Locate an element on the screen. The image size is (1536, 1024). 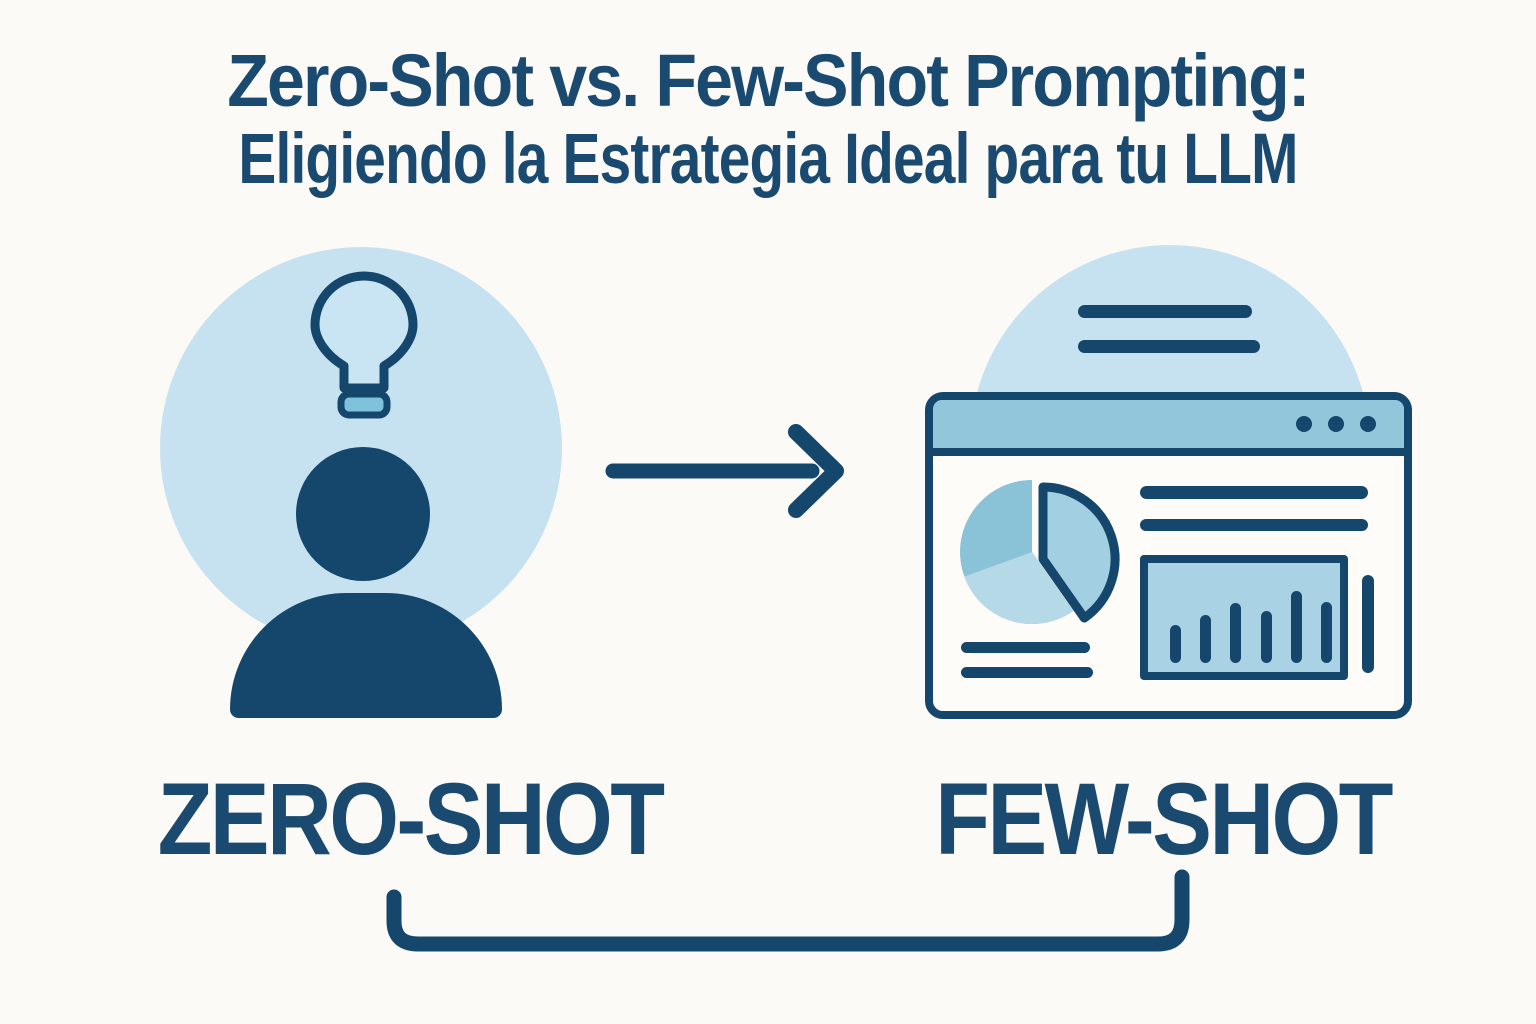
bar-chart-panel is located at coordinates (1244, 617).